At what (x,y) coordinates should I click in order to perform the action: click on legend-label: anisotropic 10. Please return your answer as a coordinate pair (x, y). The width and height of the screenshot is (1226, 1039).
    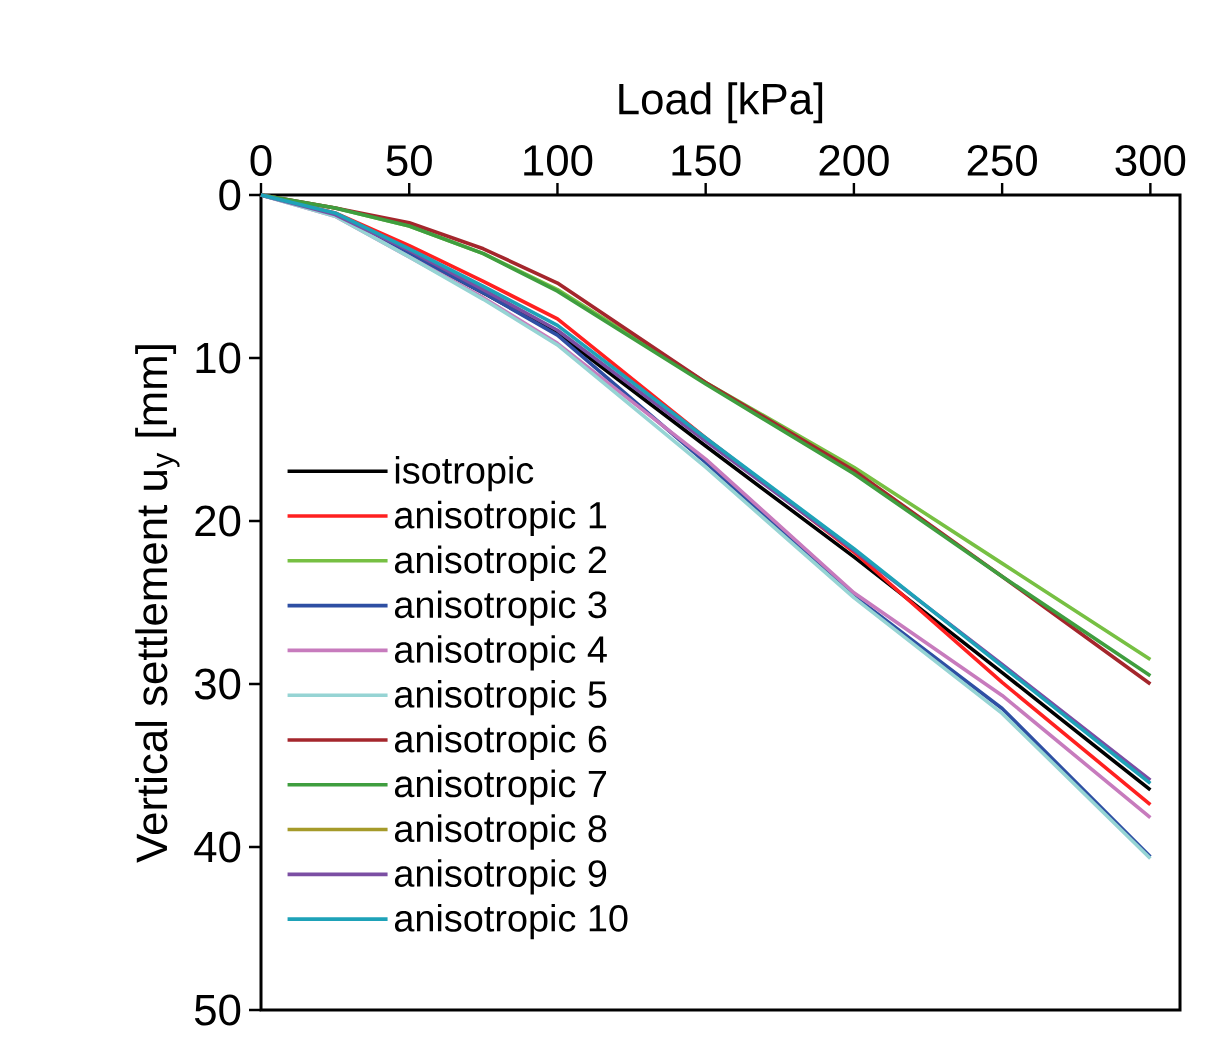
    Looking at the image, I should click on (511, 921).